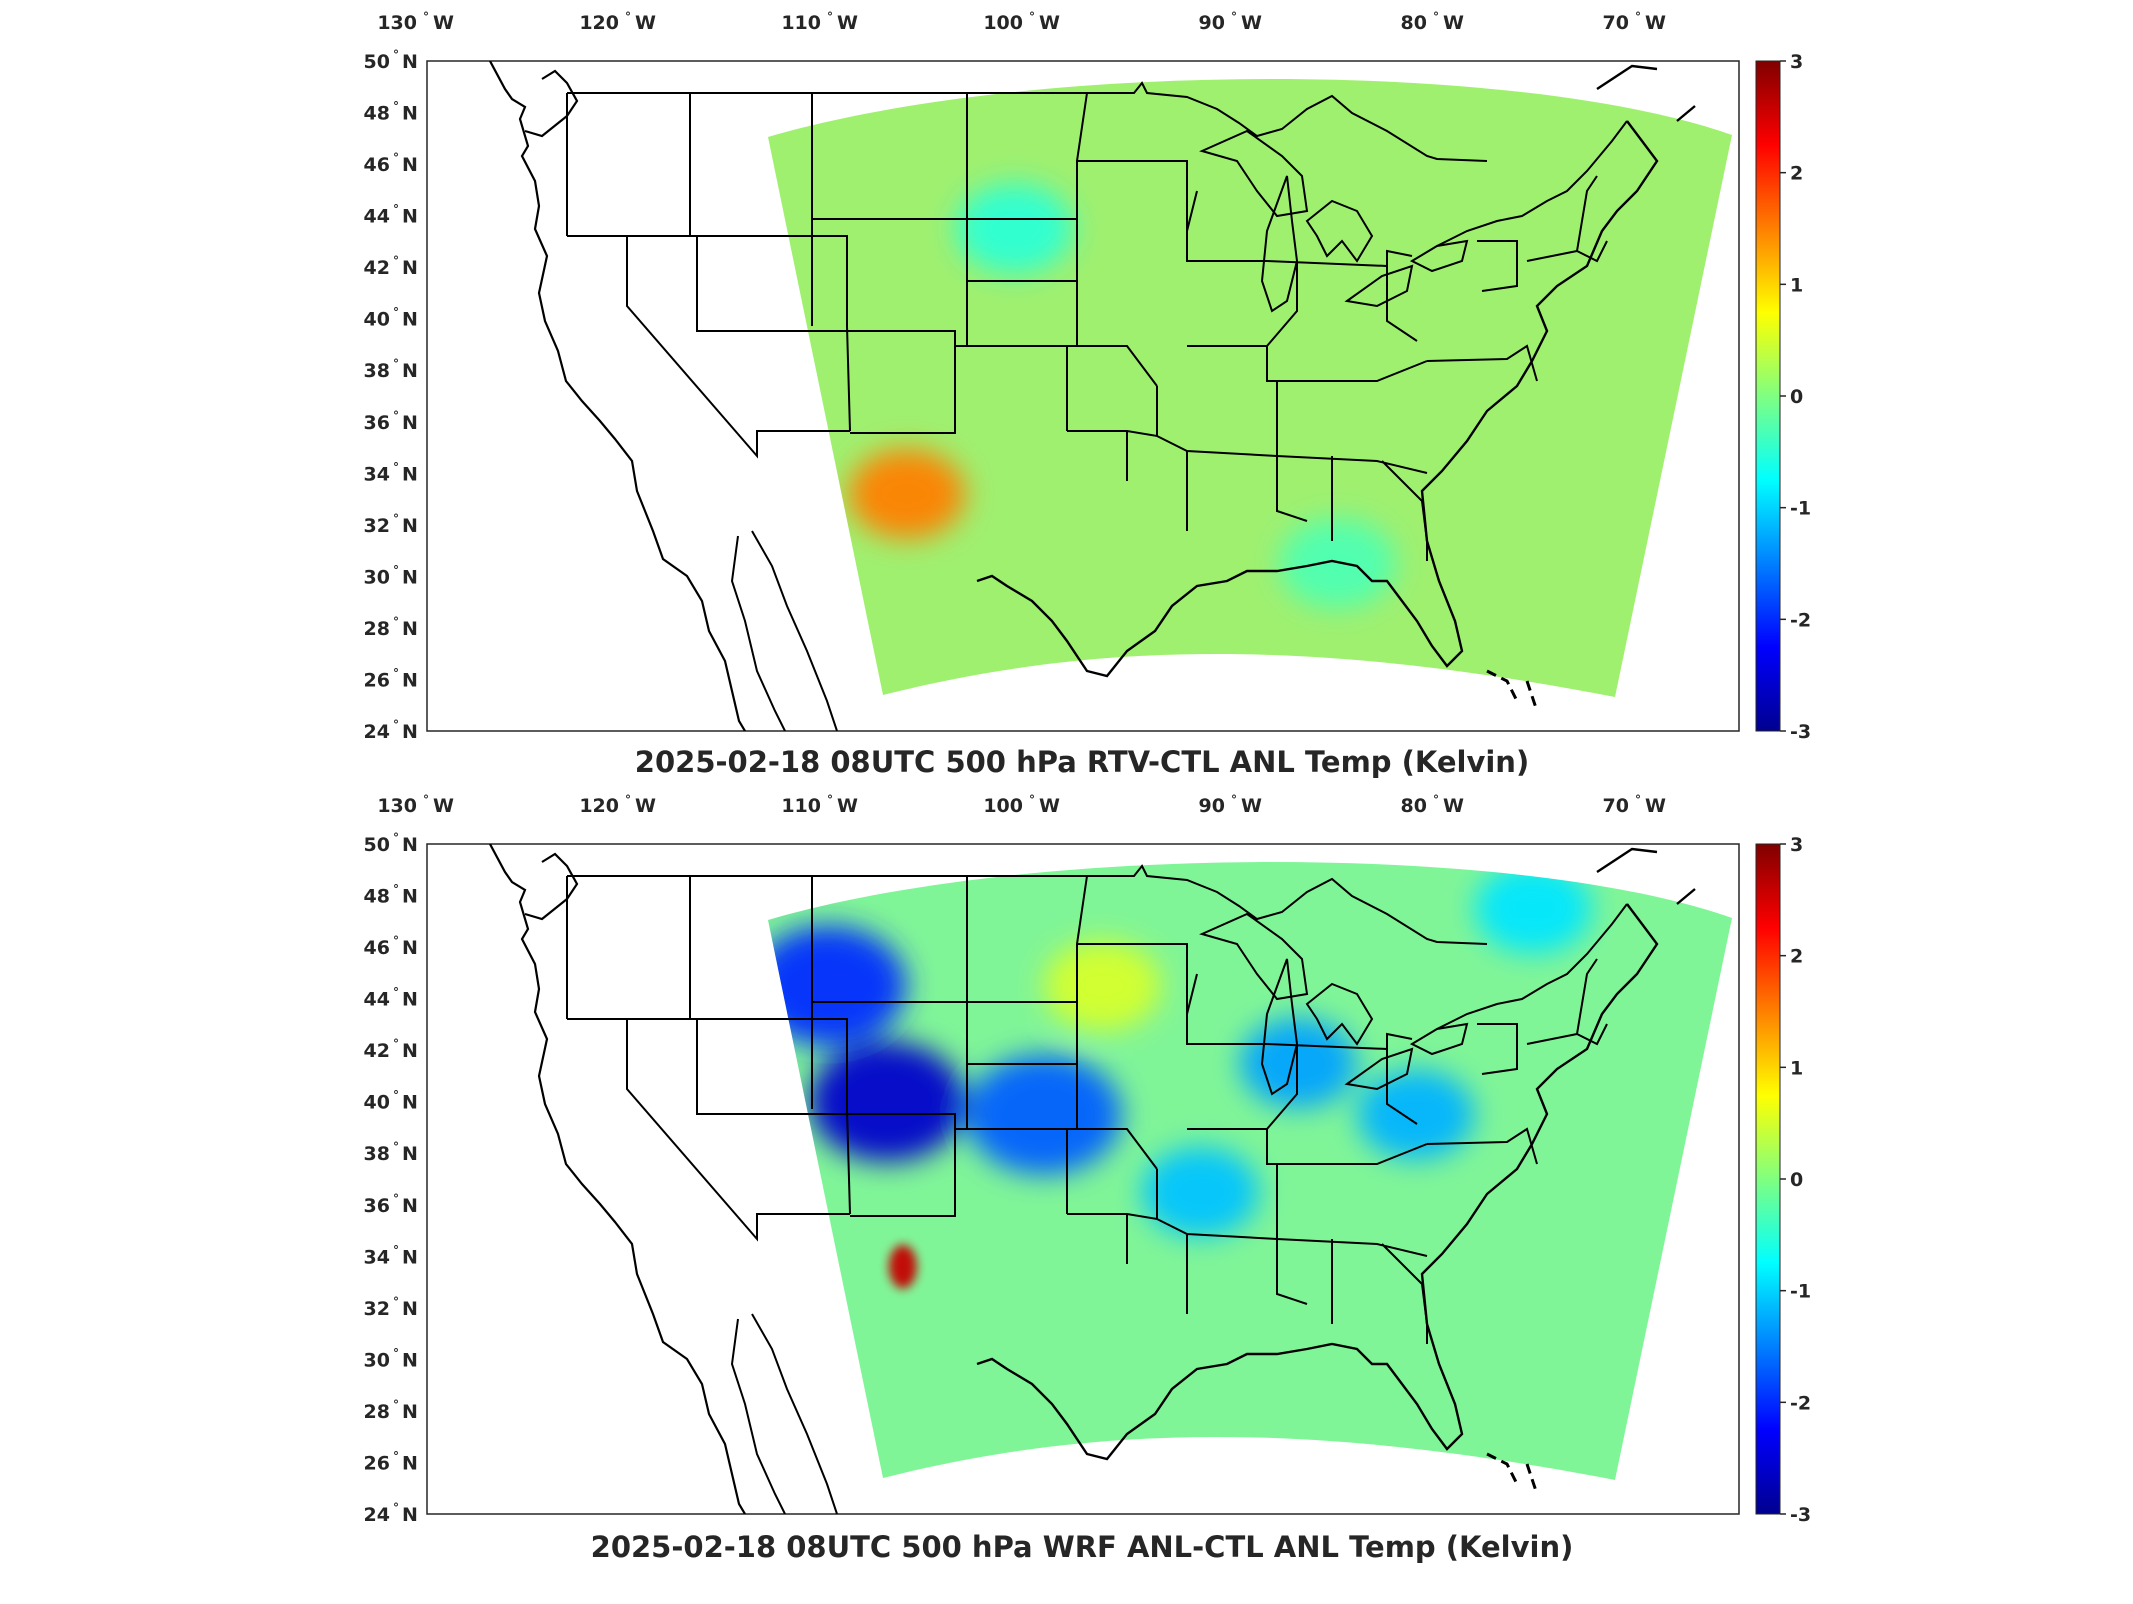 The height and width of the screenshot is (1604, 2133). Describe the element at coordinates (397, 806) in the screenshot. I see `svg-text: 130` at that location.